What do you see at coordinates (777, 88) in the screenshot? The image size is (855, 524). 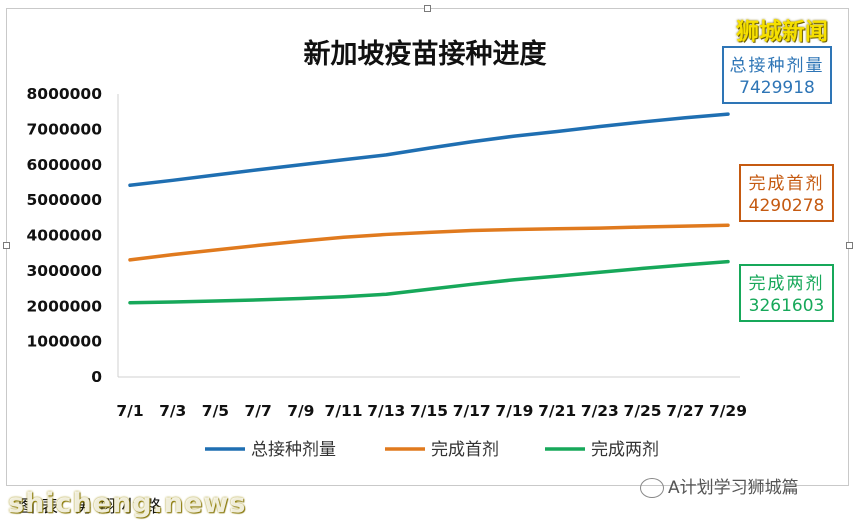 I see `callout-value: 7429918` at bounding box center [777, 88].